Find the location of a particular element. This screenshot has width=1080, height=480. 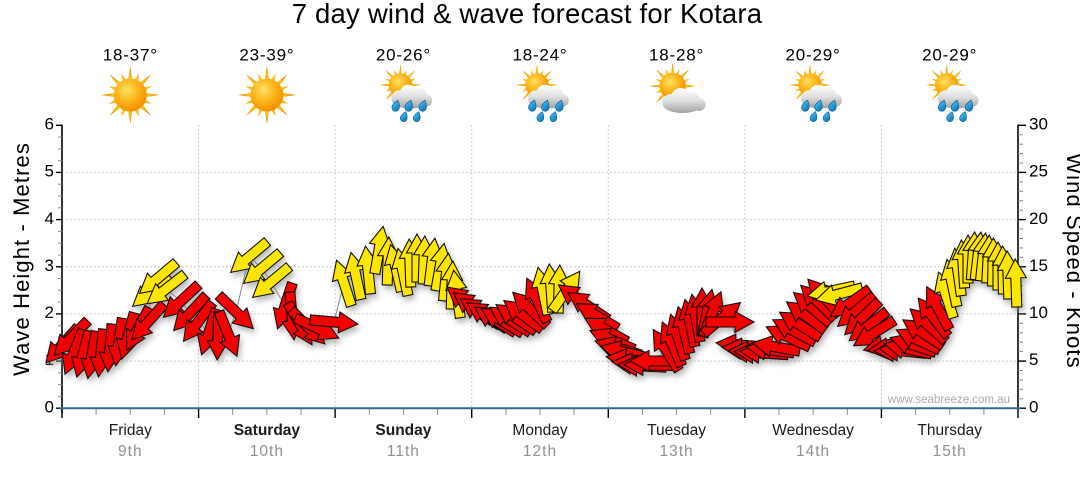

svg-text: 12th is located at coordinates (540, 451).